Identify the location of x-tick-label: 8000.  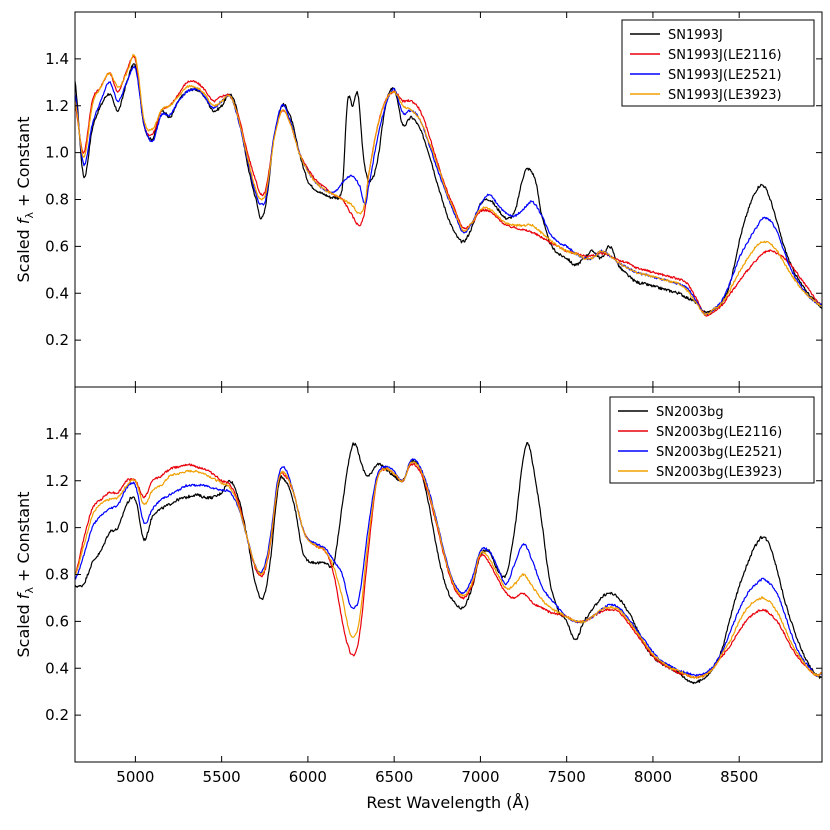
(653, 777).